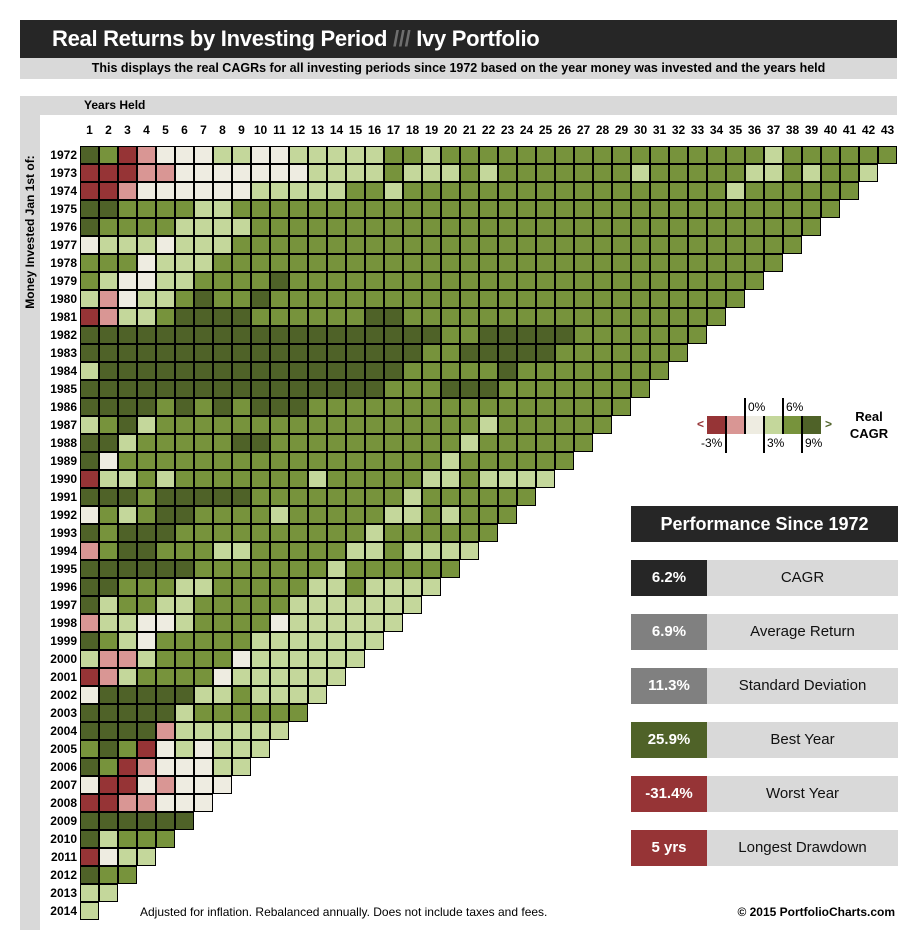 This screenshot has height=939, width=917. I want to click on column-label: 35, so click(735, 130).